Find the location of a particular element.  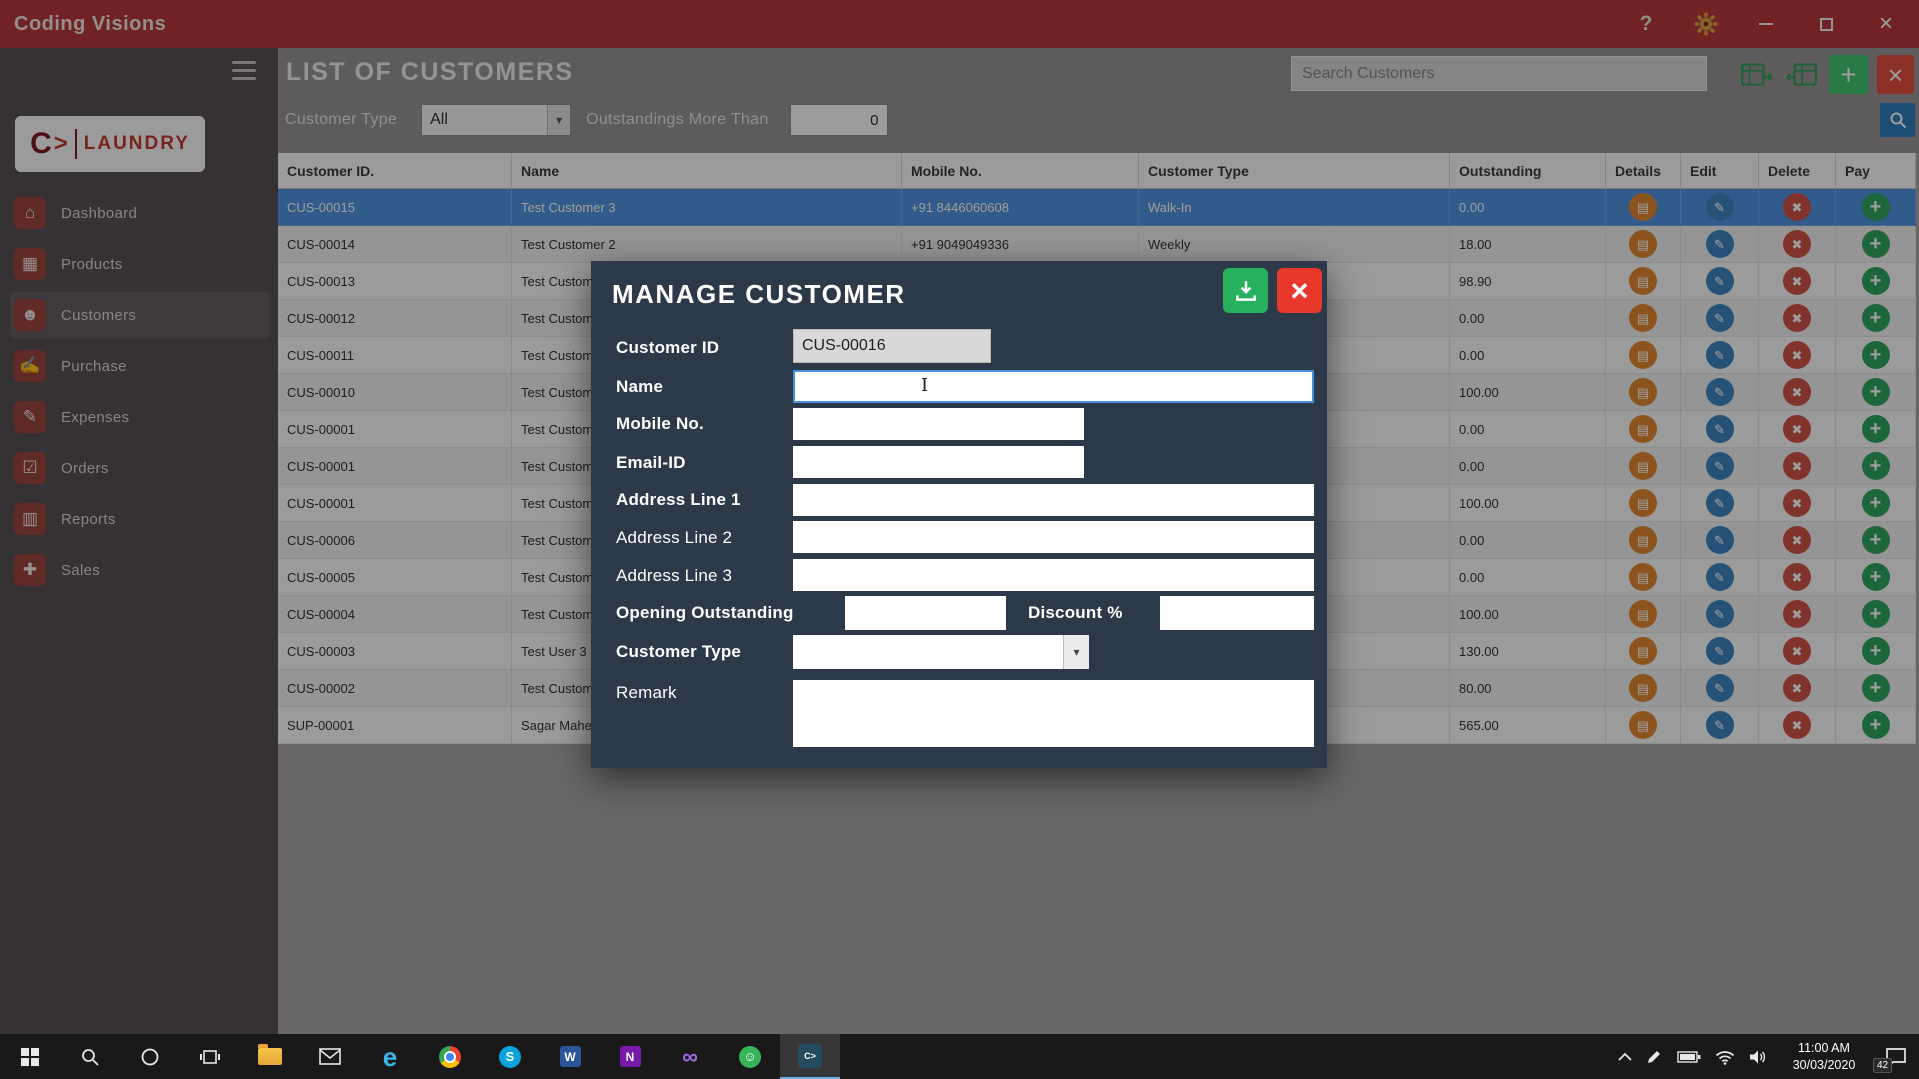

taskbar-word-button: W is located at coordinates (570, 1056).